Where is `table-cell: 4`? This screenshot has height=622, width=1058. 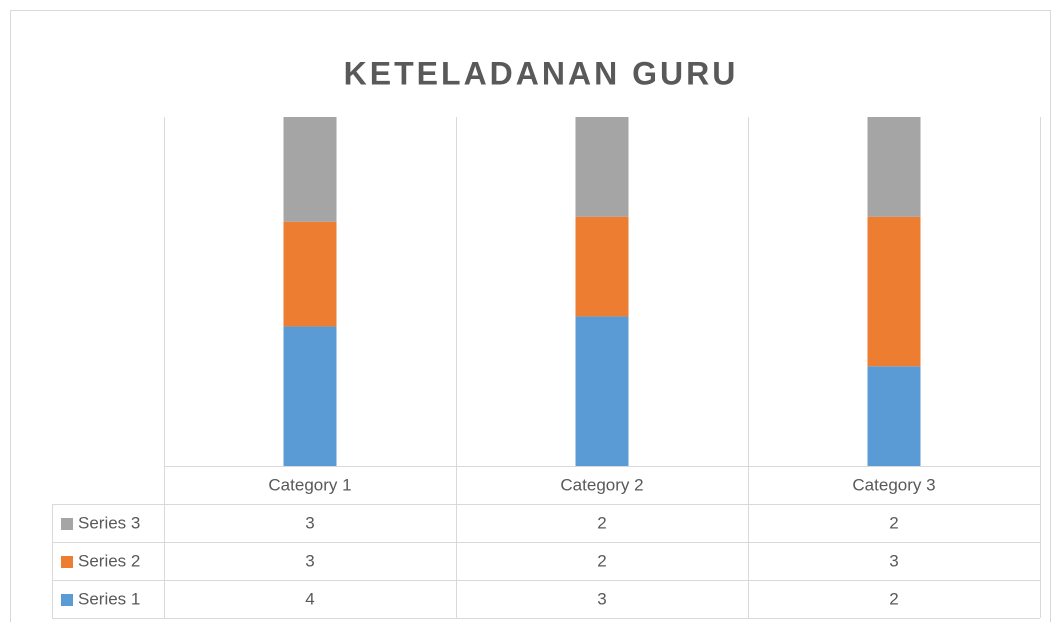 table-cell: 4 is located at coordinates (309, 598).